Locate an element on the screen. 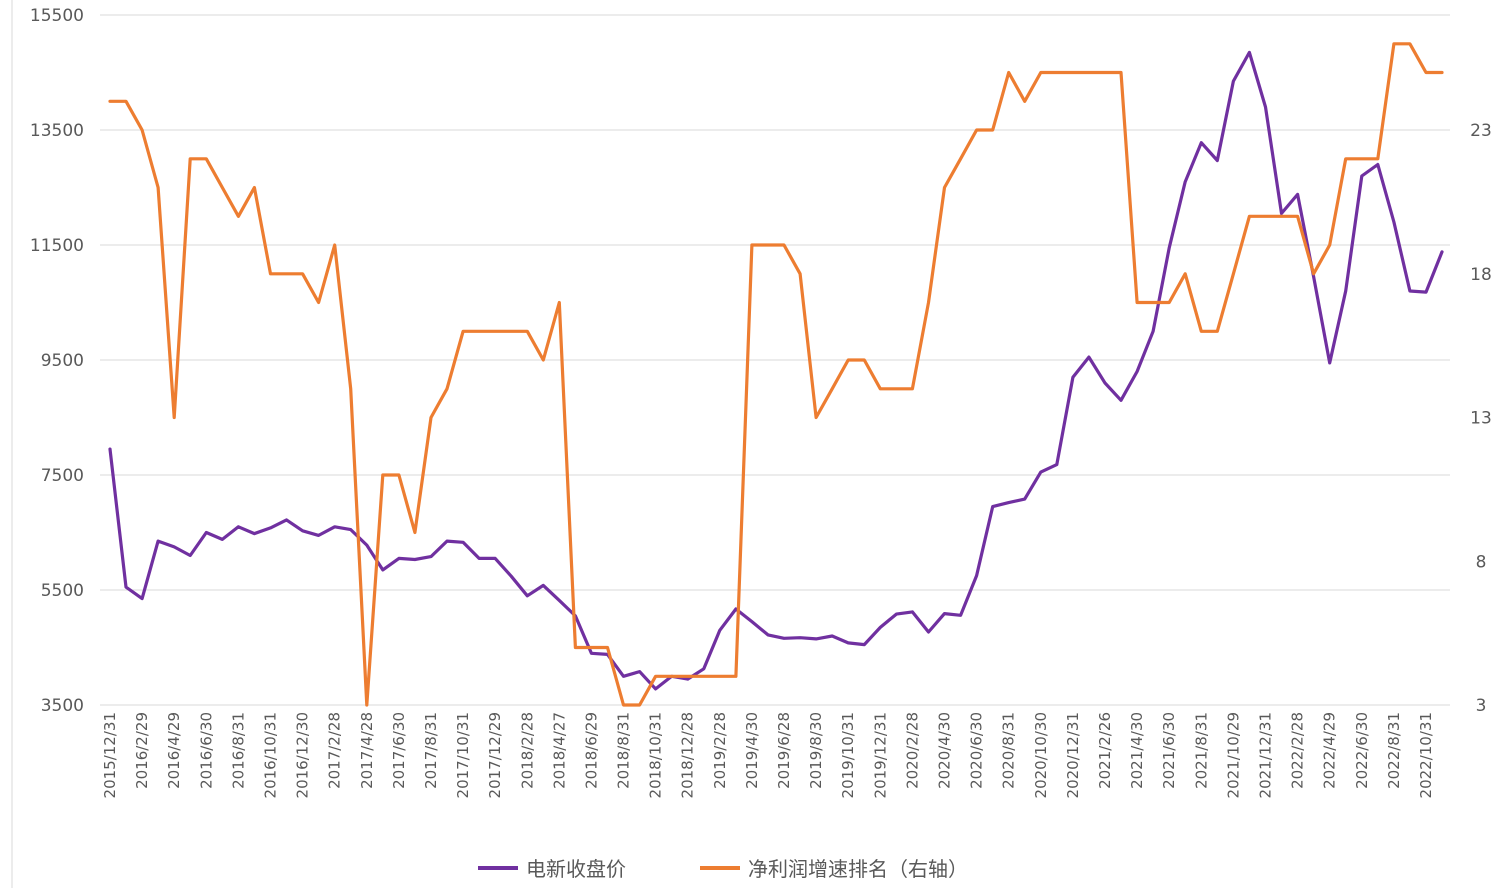 The image size is (1509, 888). x-tick-label: 2021/2/26 is located at coordinates (1105, 750).